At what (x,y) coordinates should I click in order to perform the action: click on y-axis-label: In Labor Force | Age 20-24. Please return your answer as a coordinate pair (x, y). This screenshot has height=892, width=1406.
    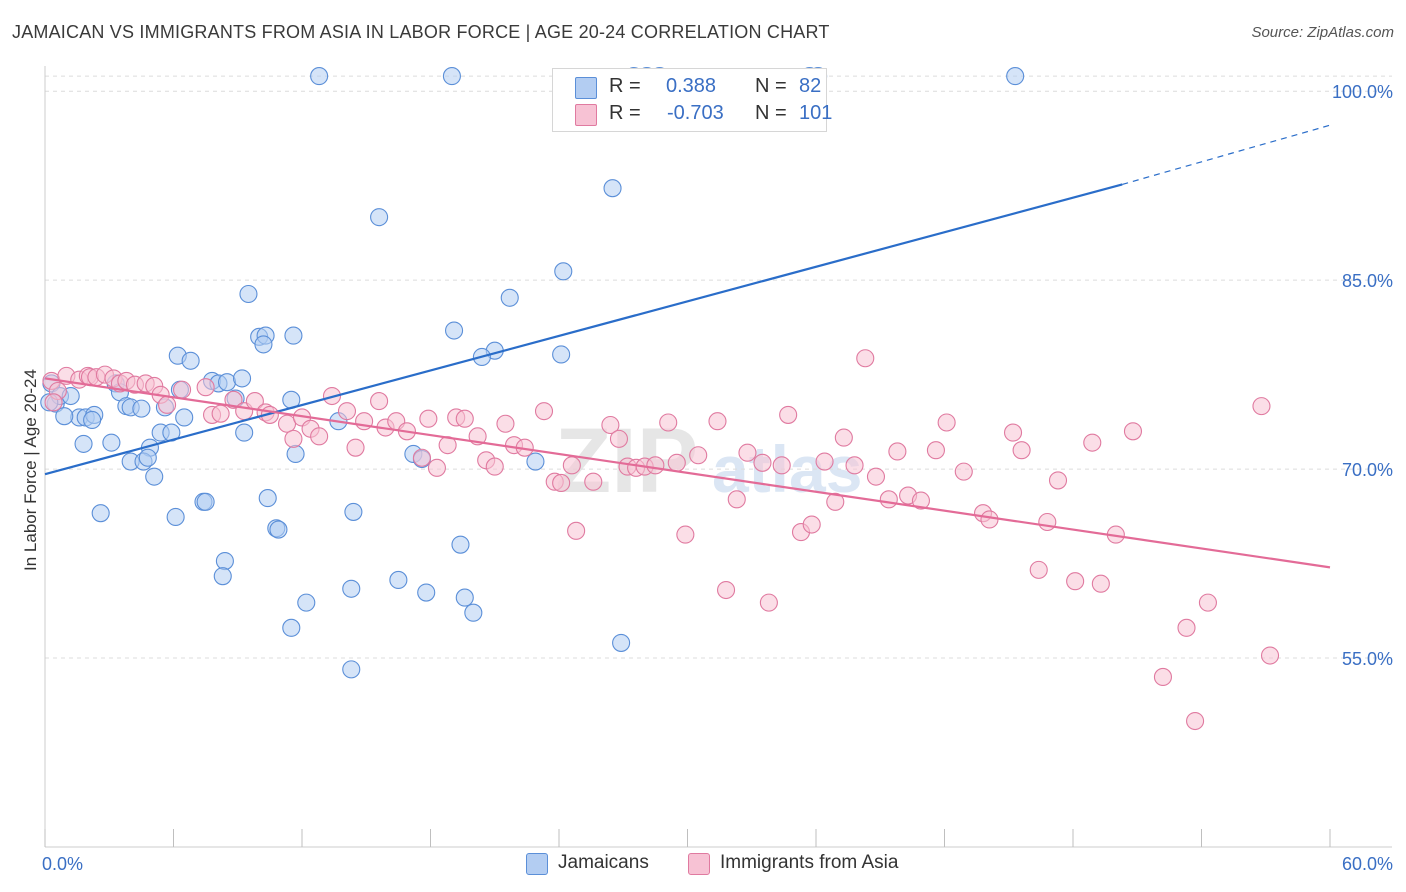
    Looking at the image, I should click on (30, 470).